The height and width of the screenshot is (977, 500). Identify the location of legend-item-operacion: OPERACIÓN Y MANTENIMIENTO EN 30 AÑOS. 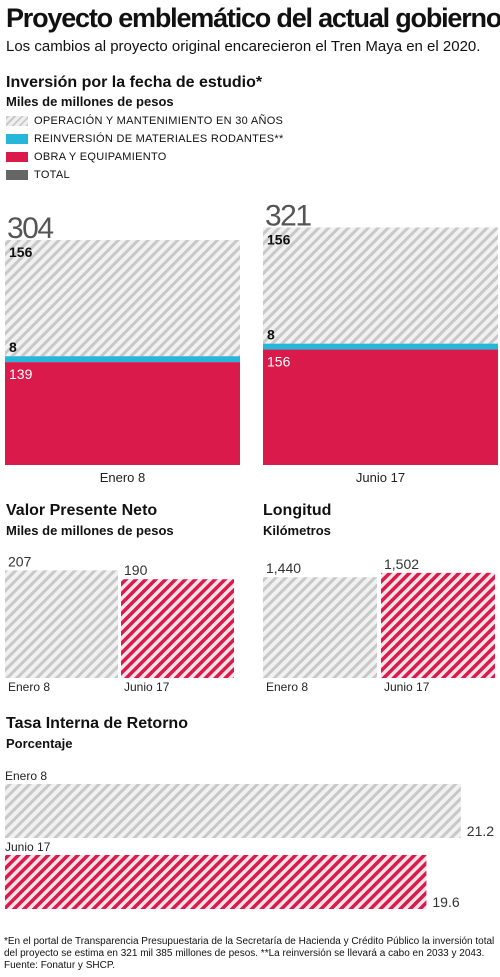
(144, 121).